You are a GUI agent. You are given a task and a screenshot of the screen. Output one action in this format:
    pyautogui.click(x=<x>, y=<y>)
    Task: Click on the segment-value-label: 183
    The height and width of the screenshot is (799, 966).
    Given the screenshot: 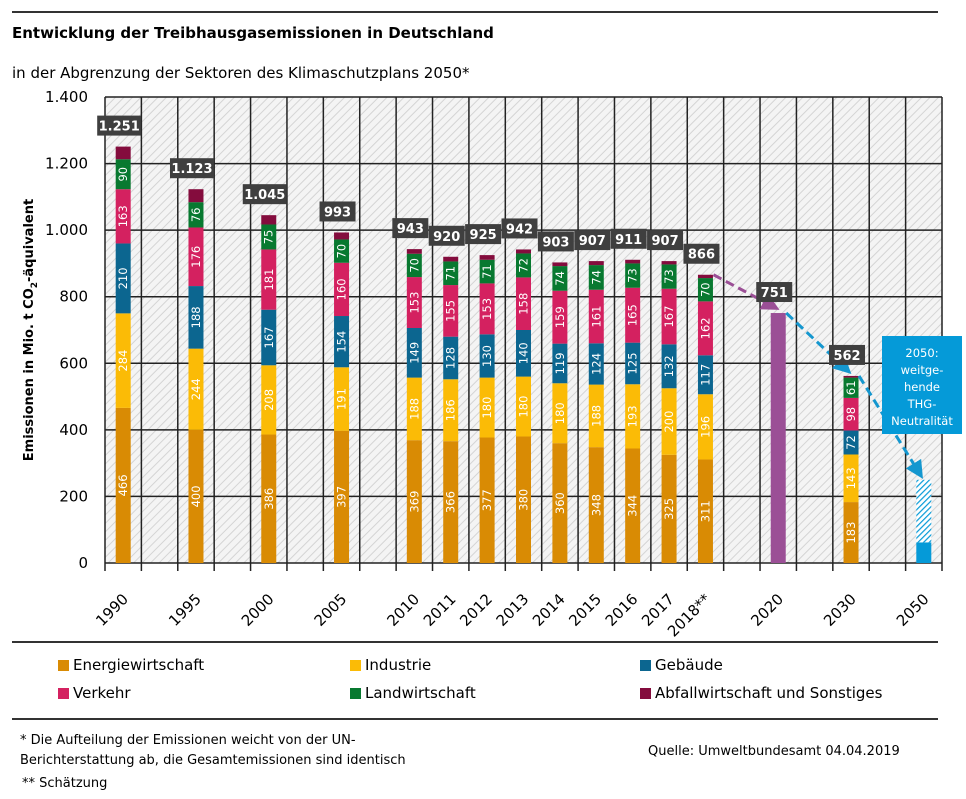 What is the action you would take?
    pyautogui.click(x=851, y=533)
    